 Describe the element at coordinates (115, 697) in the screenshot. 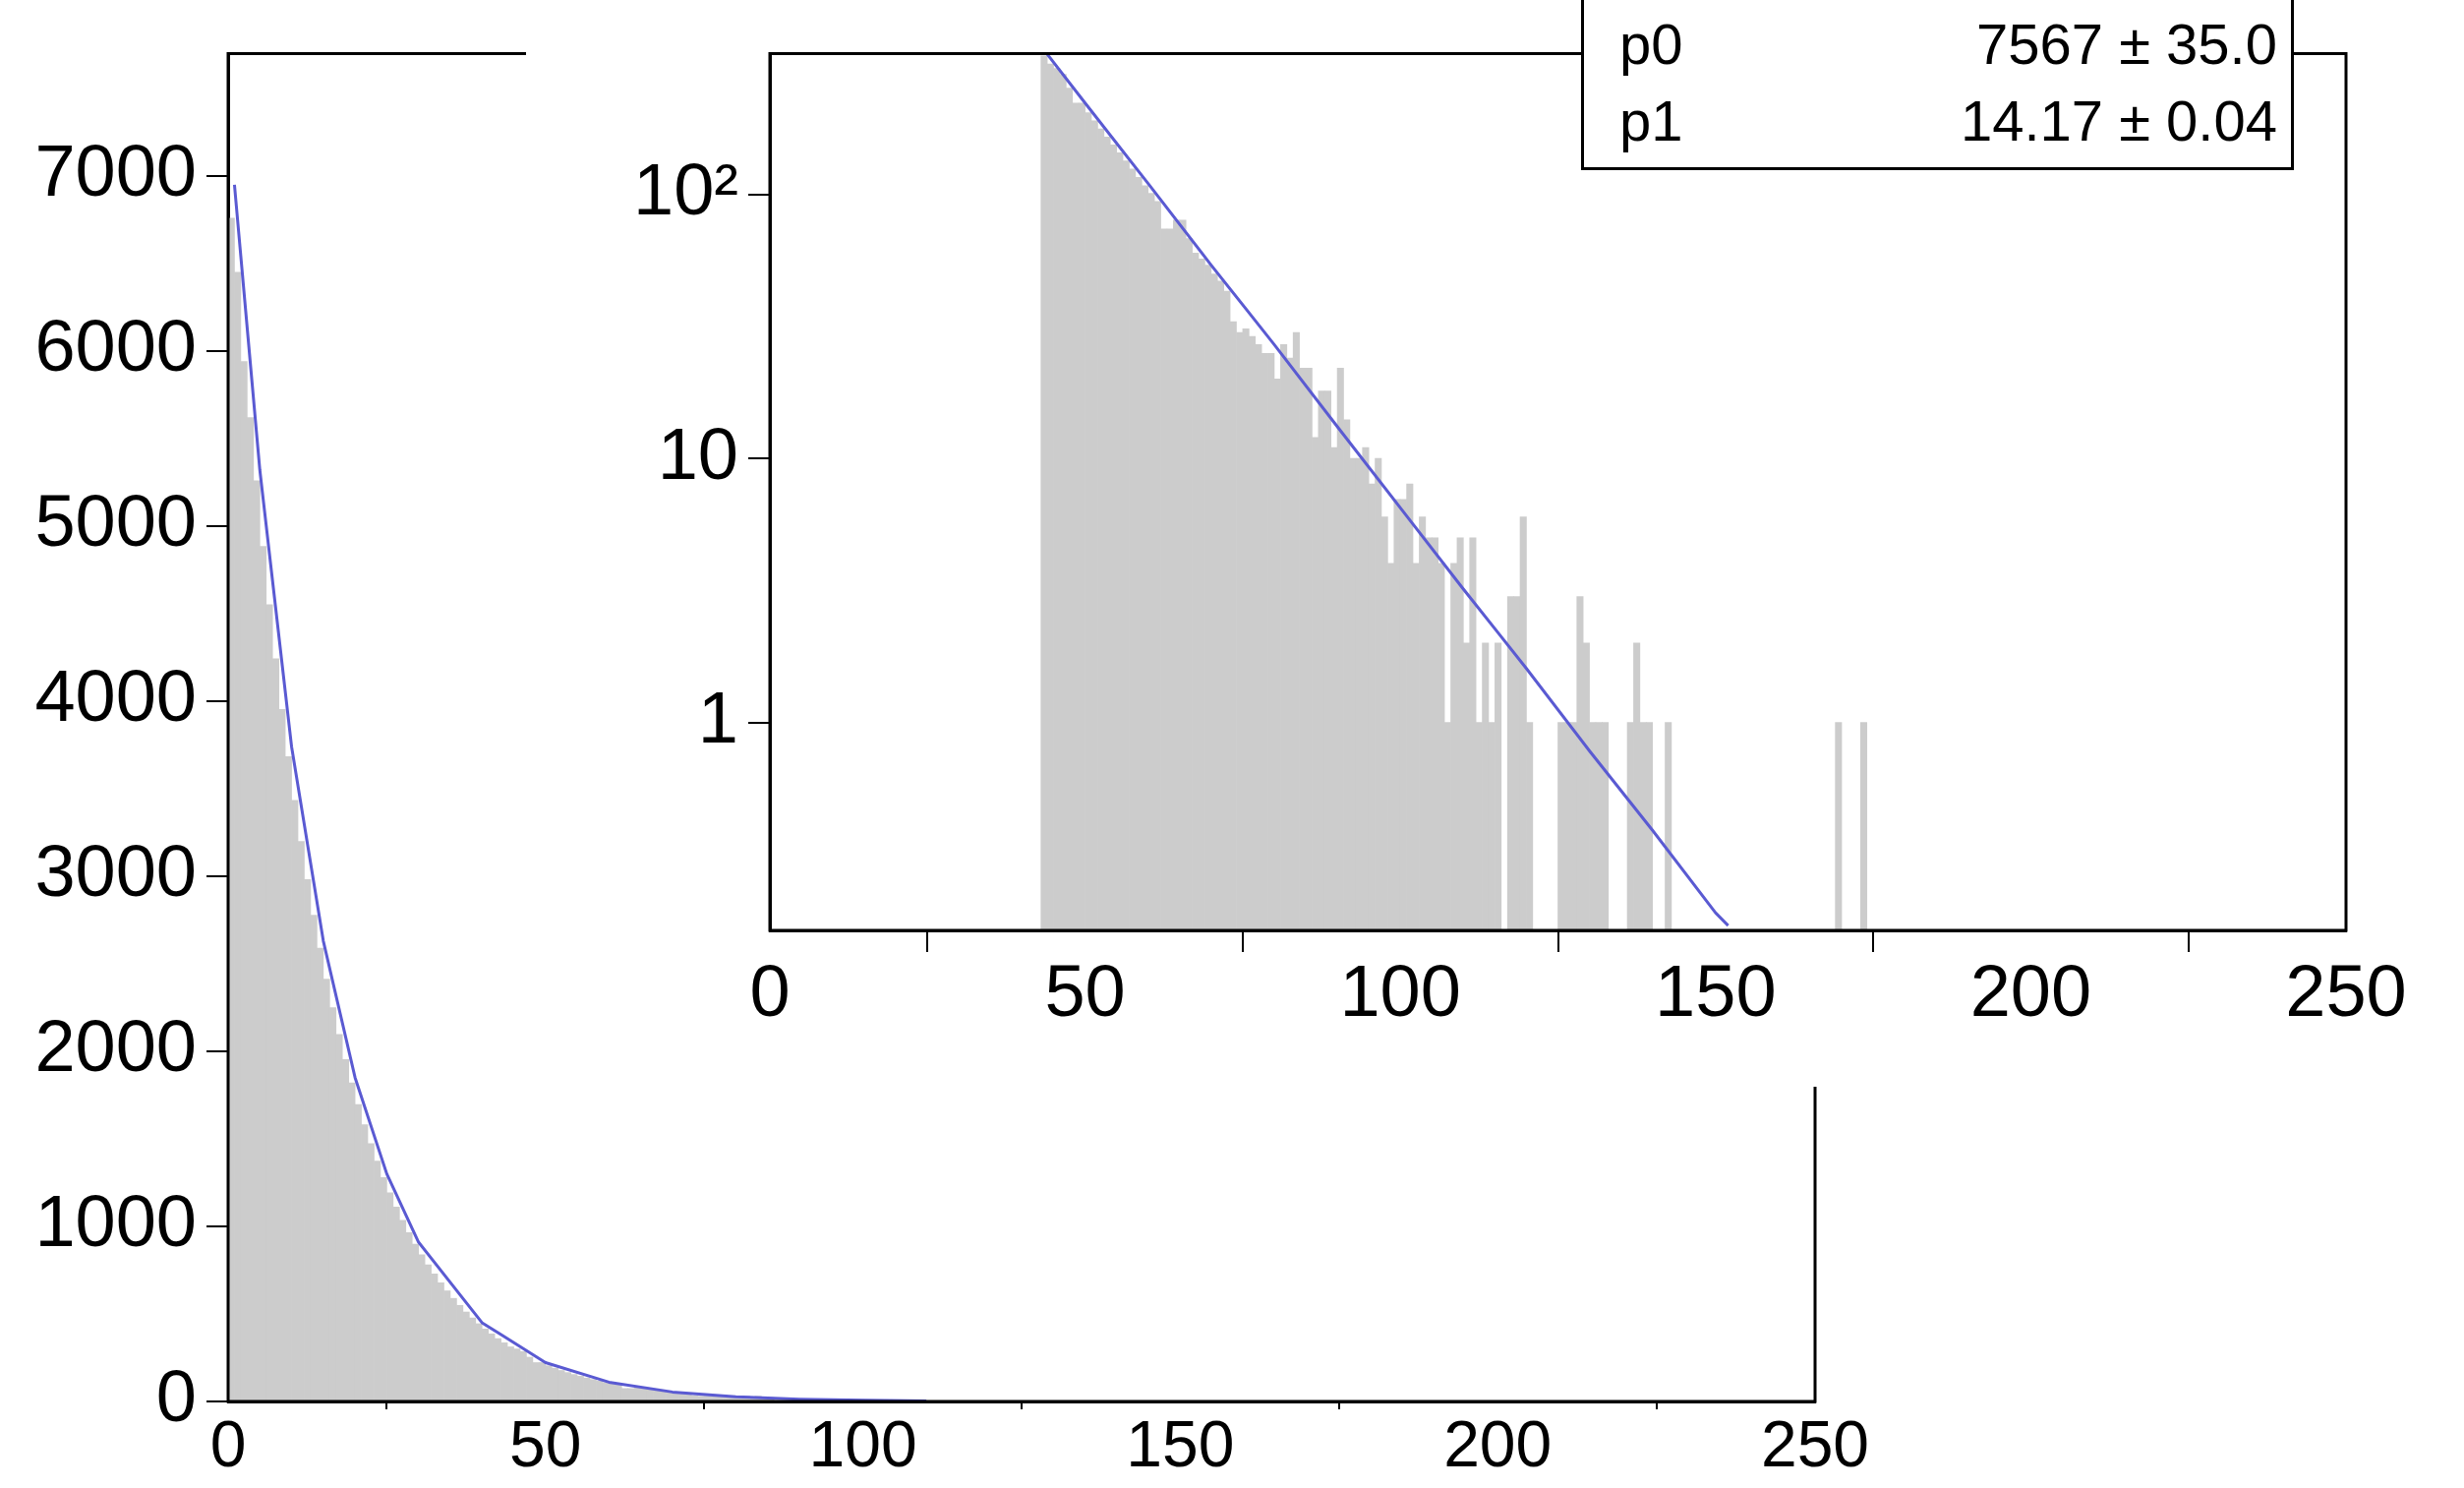

I see `y-tick-label: 4000` at that location.